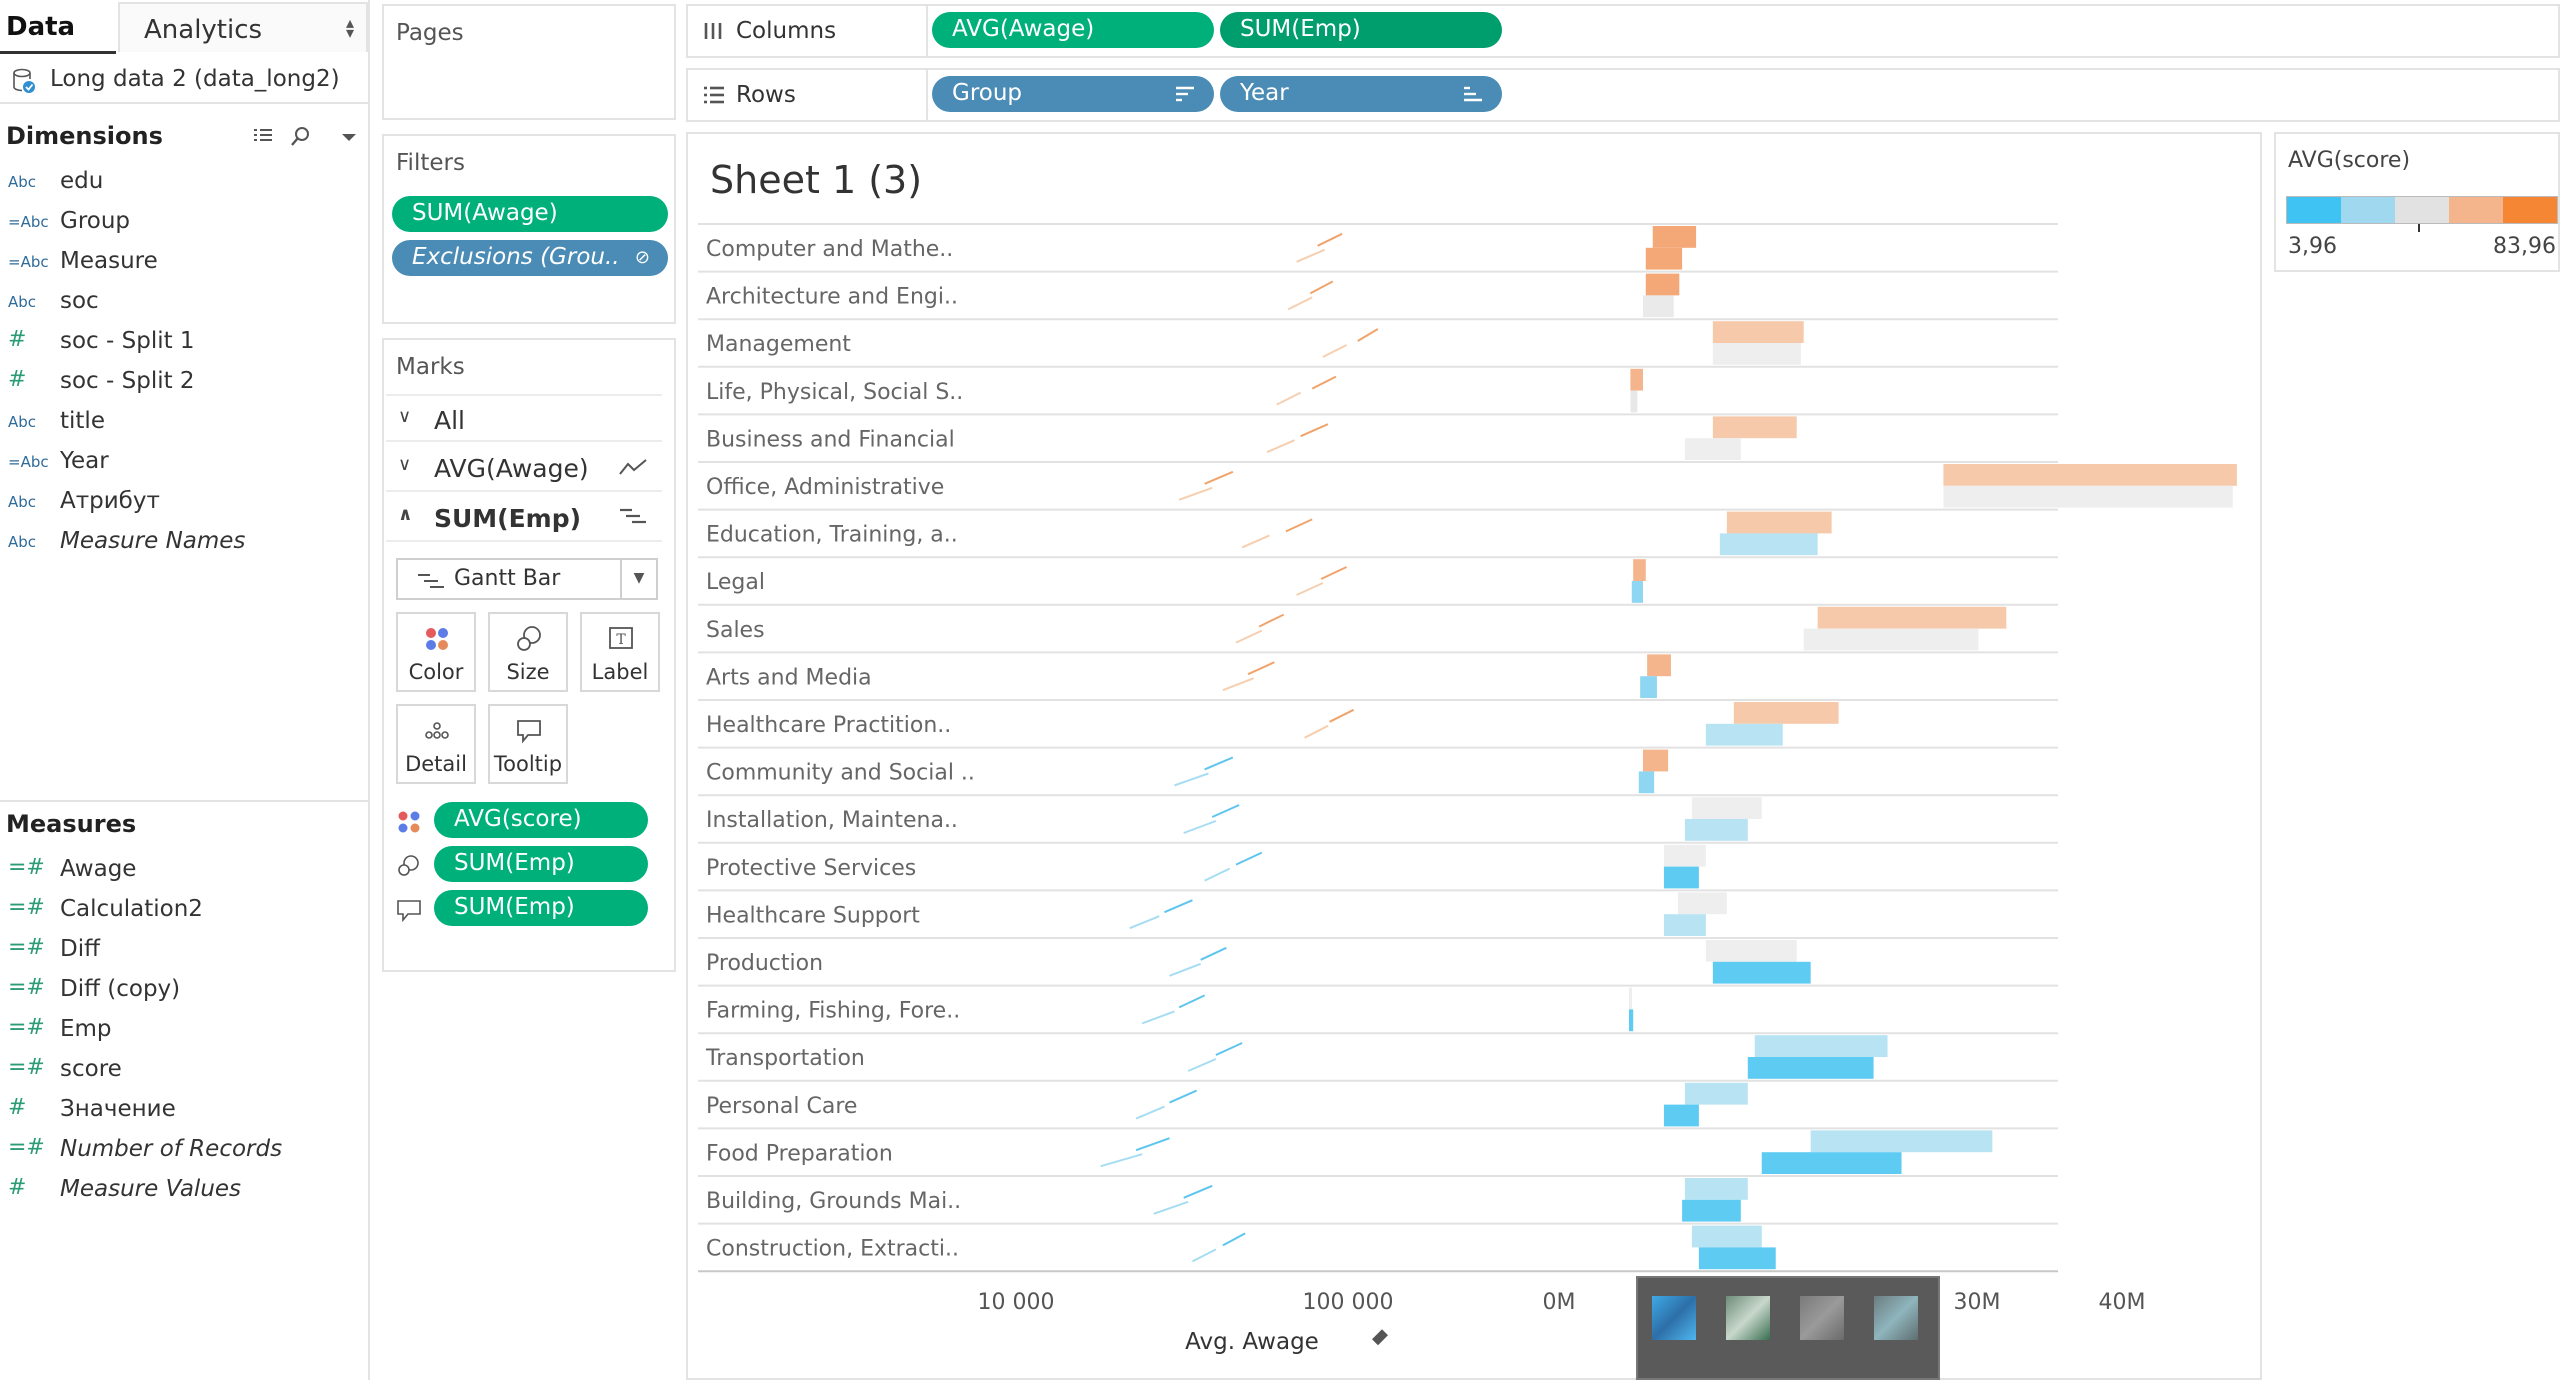  I want to click on filter-pill-sum-awage: SUM(Awage), so click(530, 214).